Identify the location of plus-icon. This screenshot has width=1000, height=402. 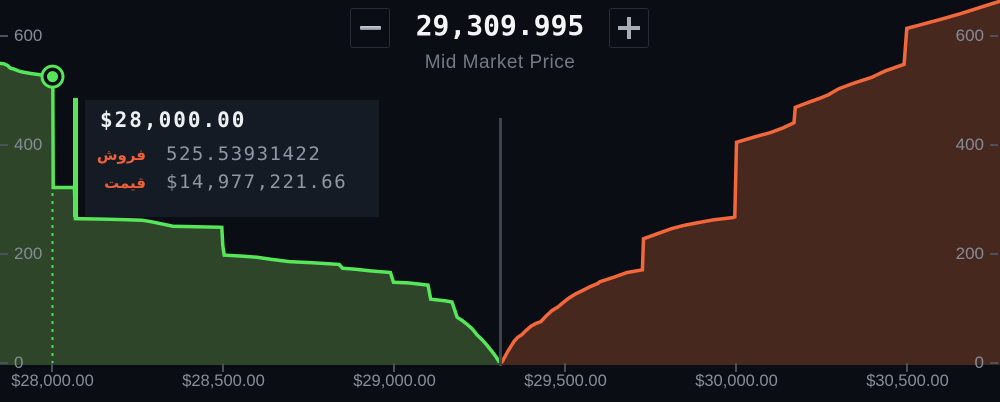
(629, 28).